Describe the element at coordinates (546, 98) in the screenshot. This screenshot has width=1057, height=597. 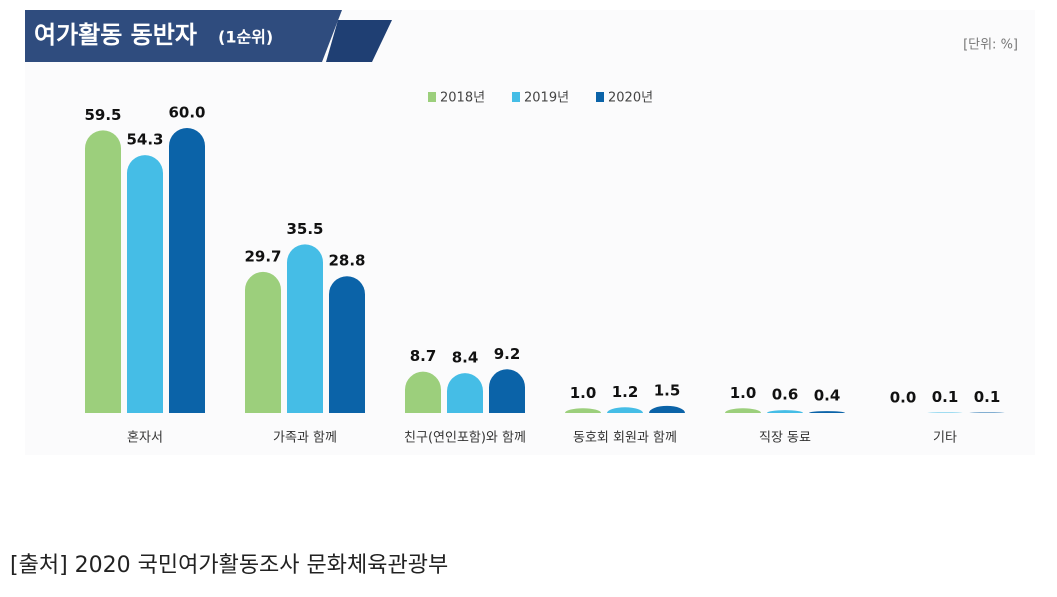
I see `legend-label: 2019년` at that location.